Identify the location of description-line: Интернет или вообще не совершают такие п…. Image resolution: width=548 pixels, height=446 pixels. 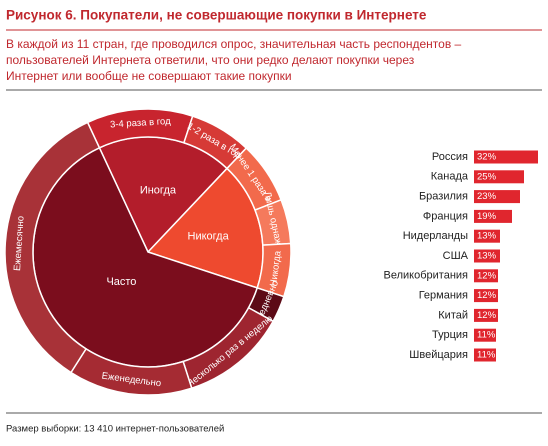
(149, 76).